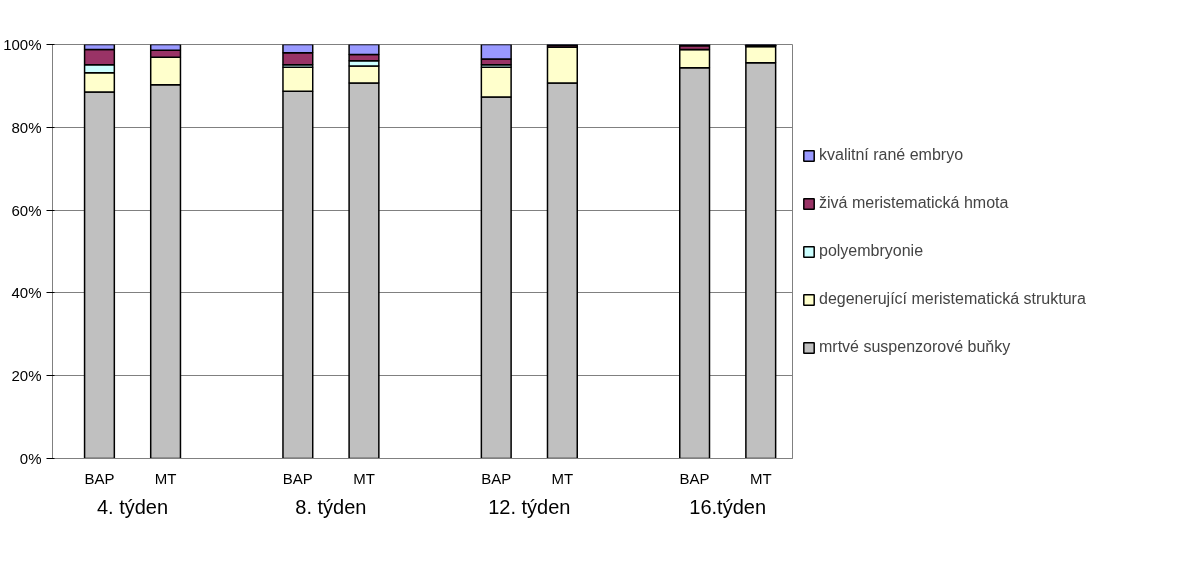  Describe the element at coordinates (891, 155) in the screenshot. I see `legend-label: kvalitní rané embryo` at that location.